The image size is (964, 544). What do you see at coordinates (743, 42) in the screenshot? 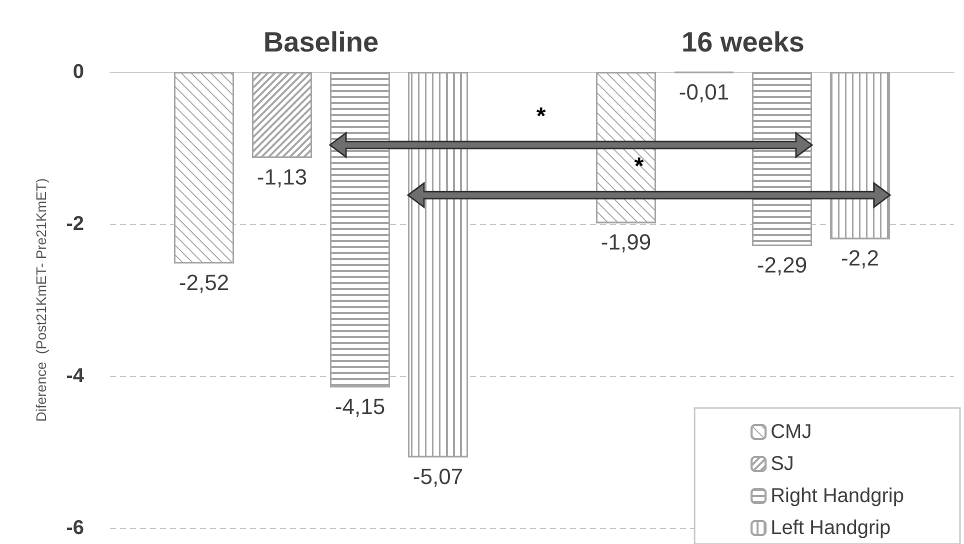
I see `x-tick-label: 16 weeks` at bounding box center [743, 42].